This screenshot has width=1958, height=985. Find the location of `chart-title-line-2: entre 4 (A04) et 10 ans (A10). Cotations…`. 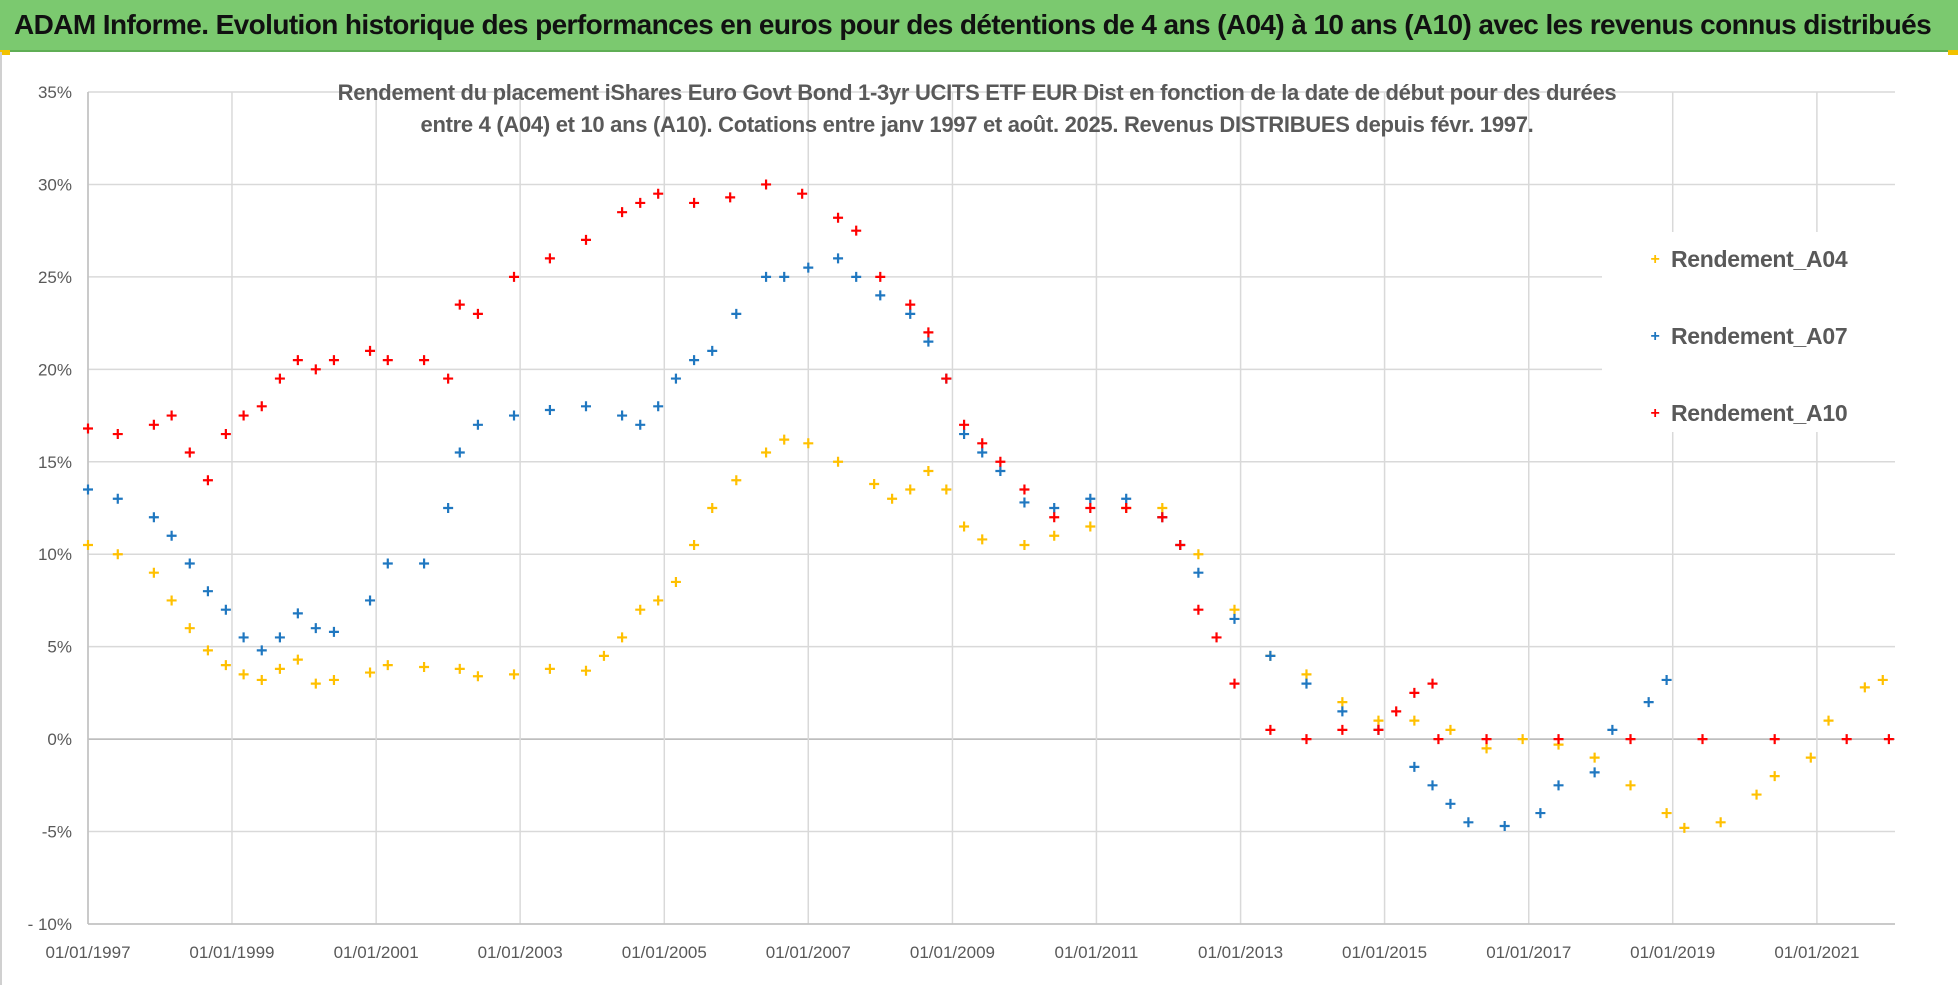

chart-title-line-2: entre 4 (A04) et 10 ans (A10). Cotations… is located at coordinates (977, 124).